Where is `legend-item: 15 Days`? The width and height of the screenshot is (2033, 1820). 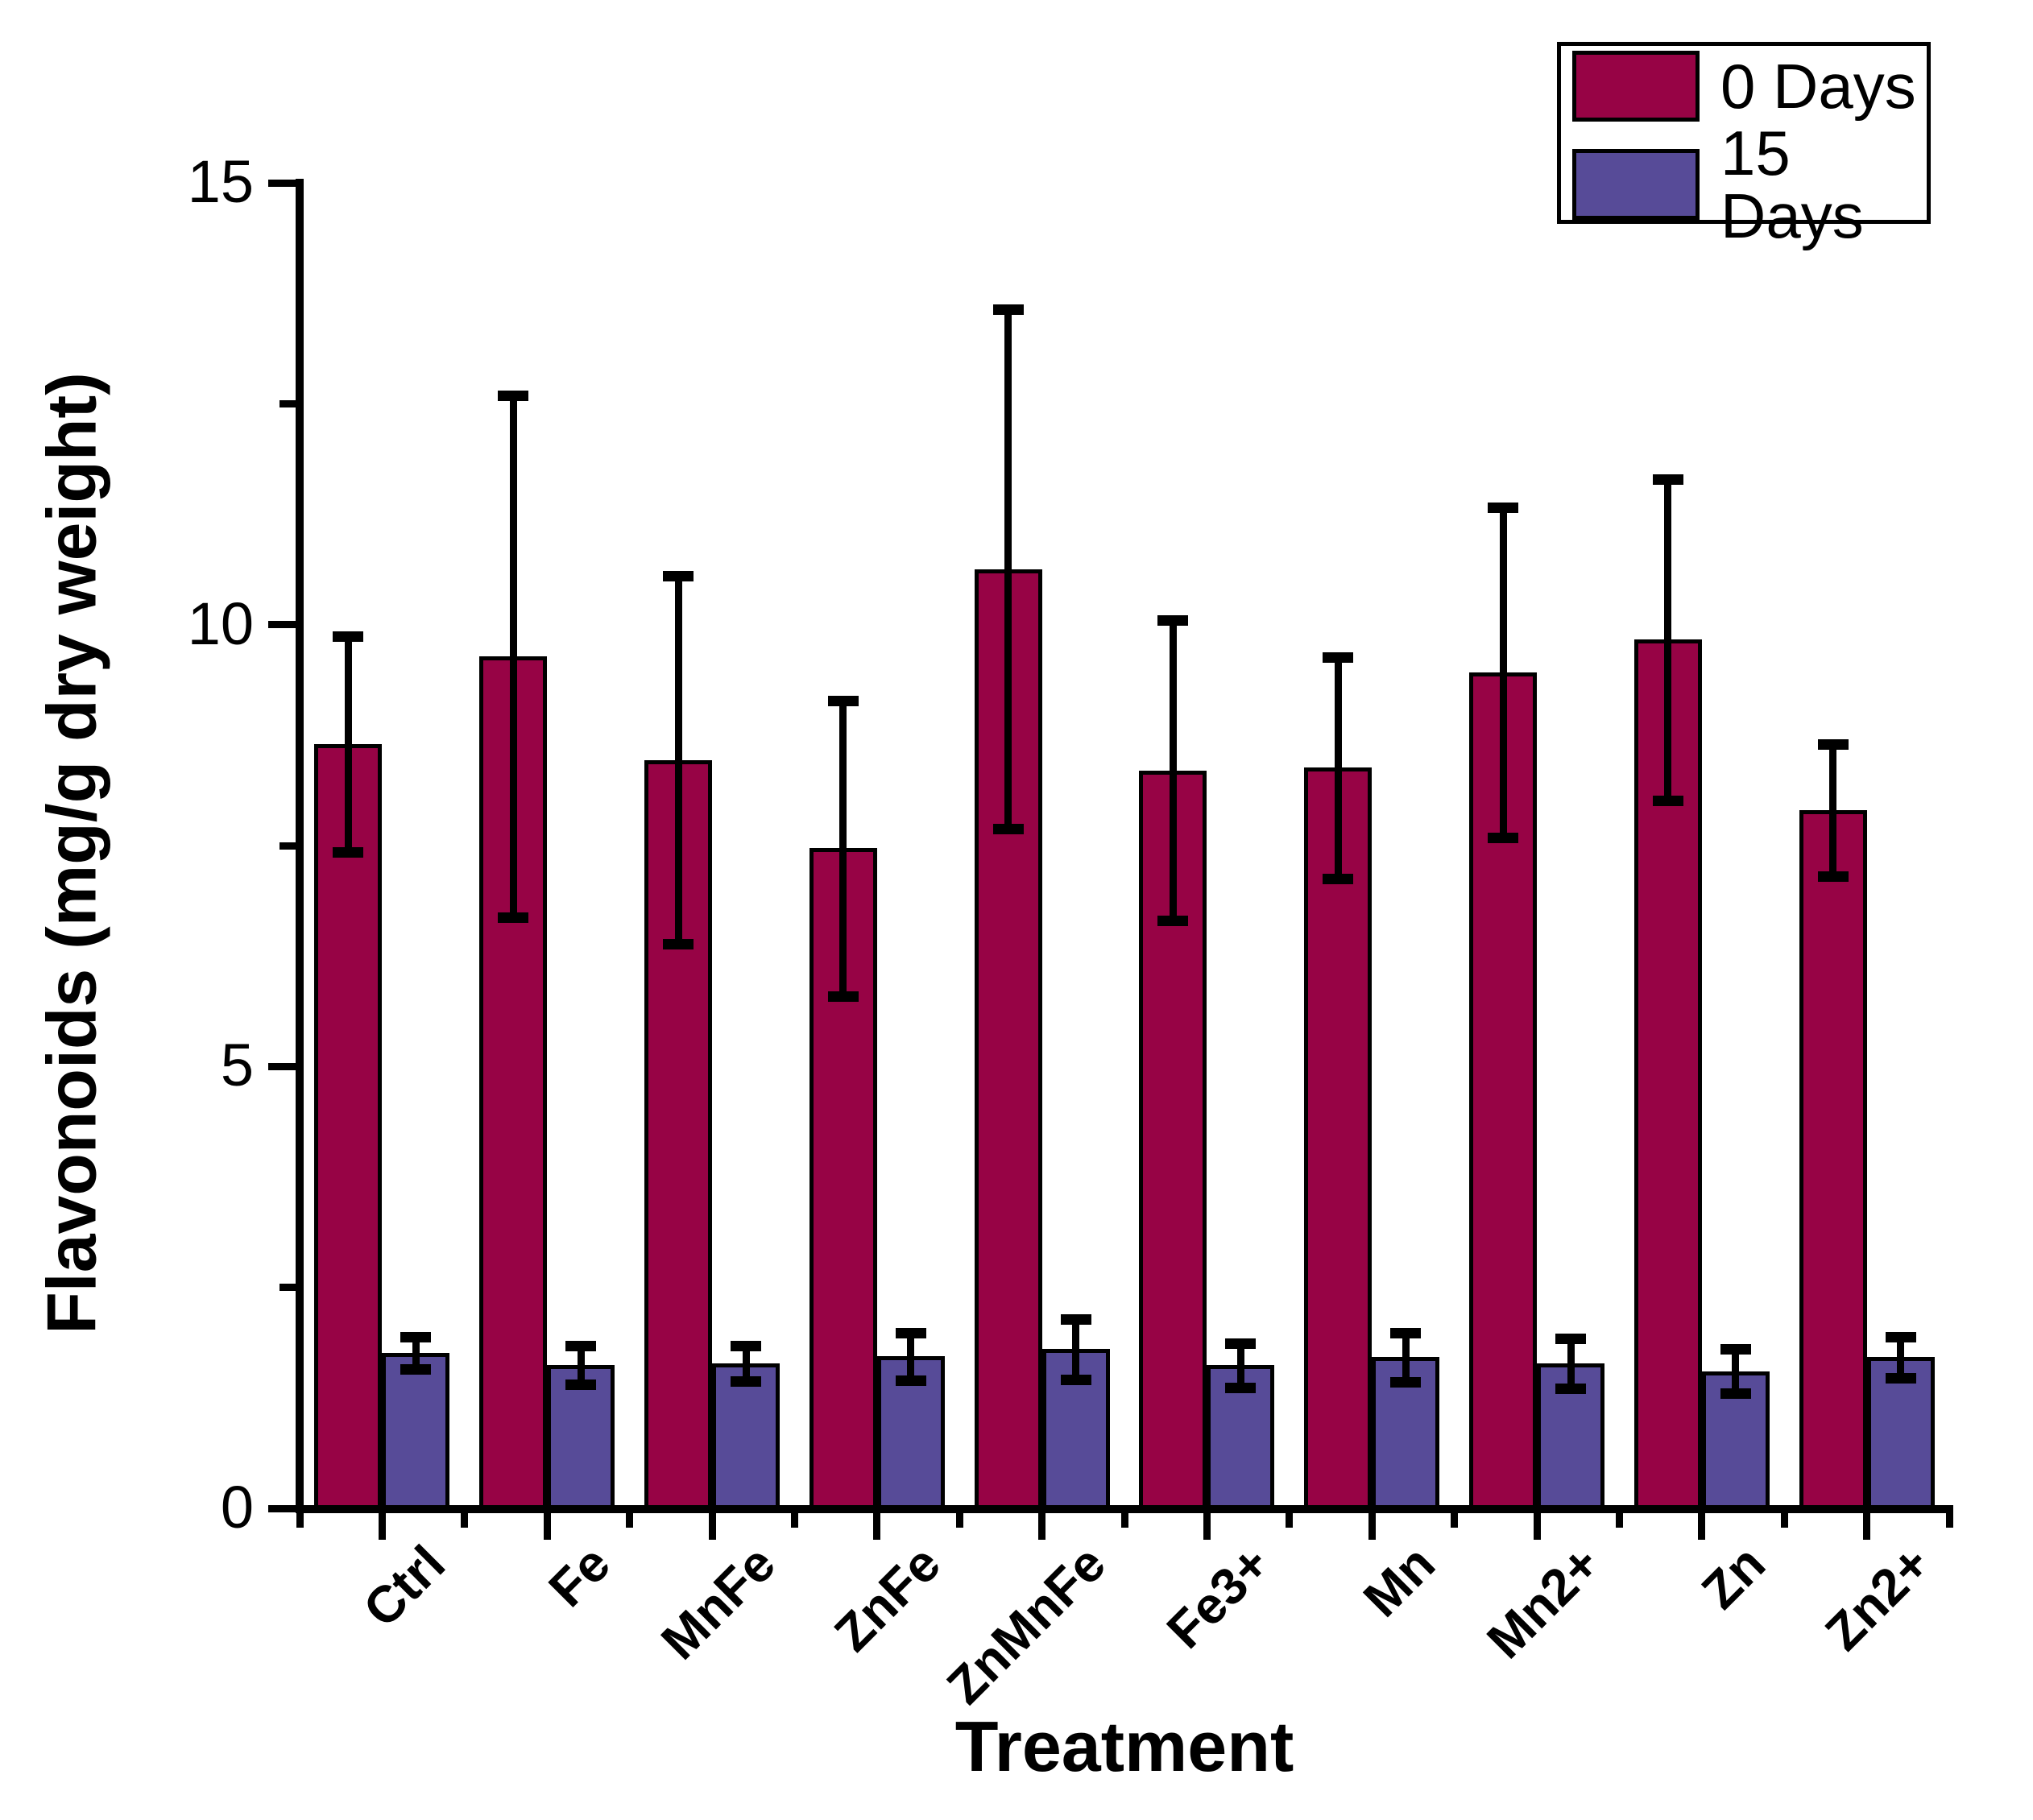 legend-item: 15 Days is located at coordinates (1744, 185).